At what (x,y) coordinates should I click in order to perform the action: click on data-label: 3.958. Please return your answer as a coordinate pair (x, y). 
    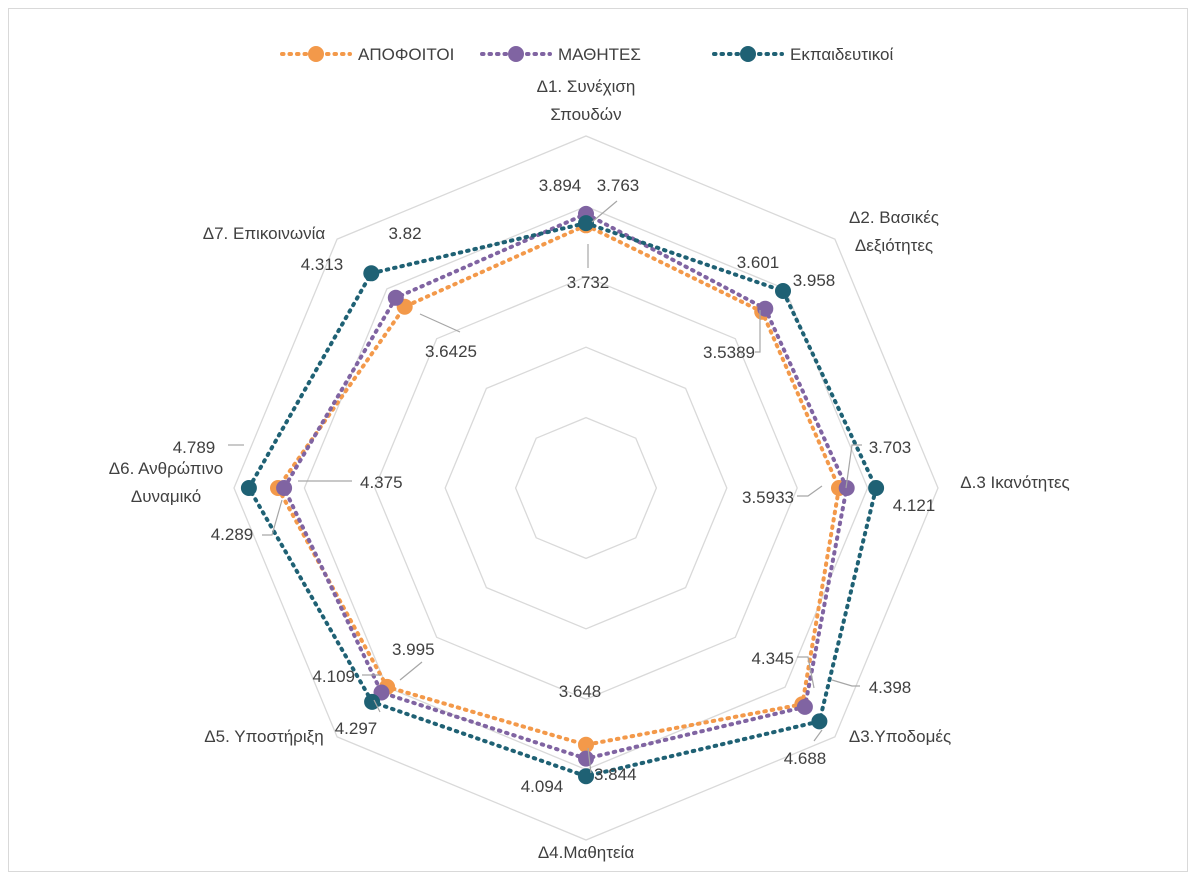
    Looking at the image, I should click on (814, 280).